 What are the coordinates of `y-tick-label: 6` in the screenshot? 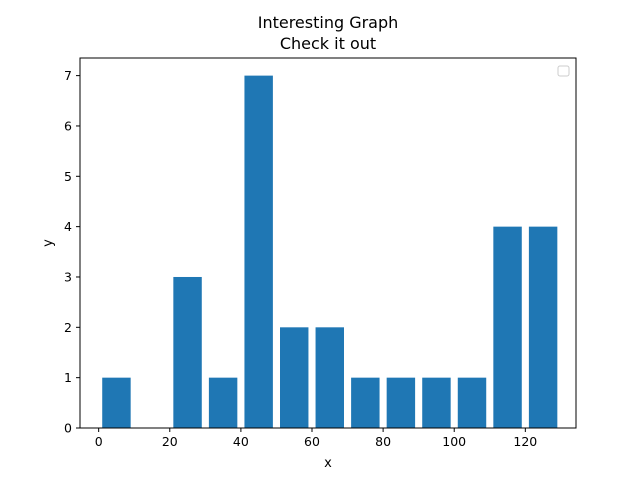 It's located at (68, 125).